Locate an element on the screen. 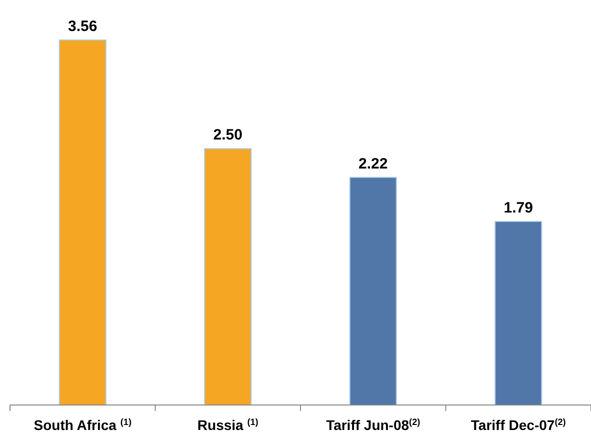  x-tick-label: Russia $^{(1)}$ is located at coordinates (227, 425).